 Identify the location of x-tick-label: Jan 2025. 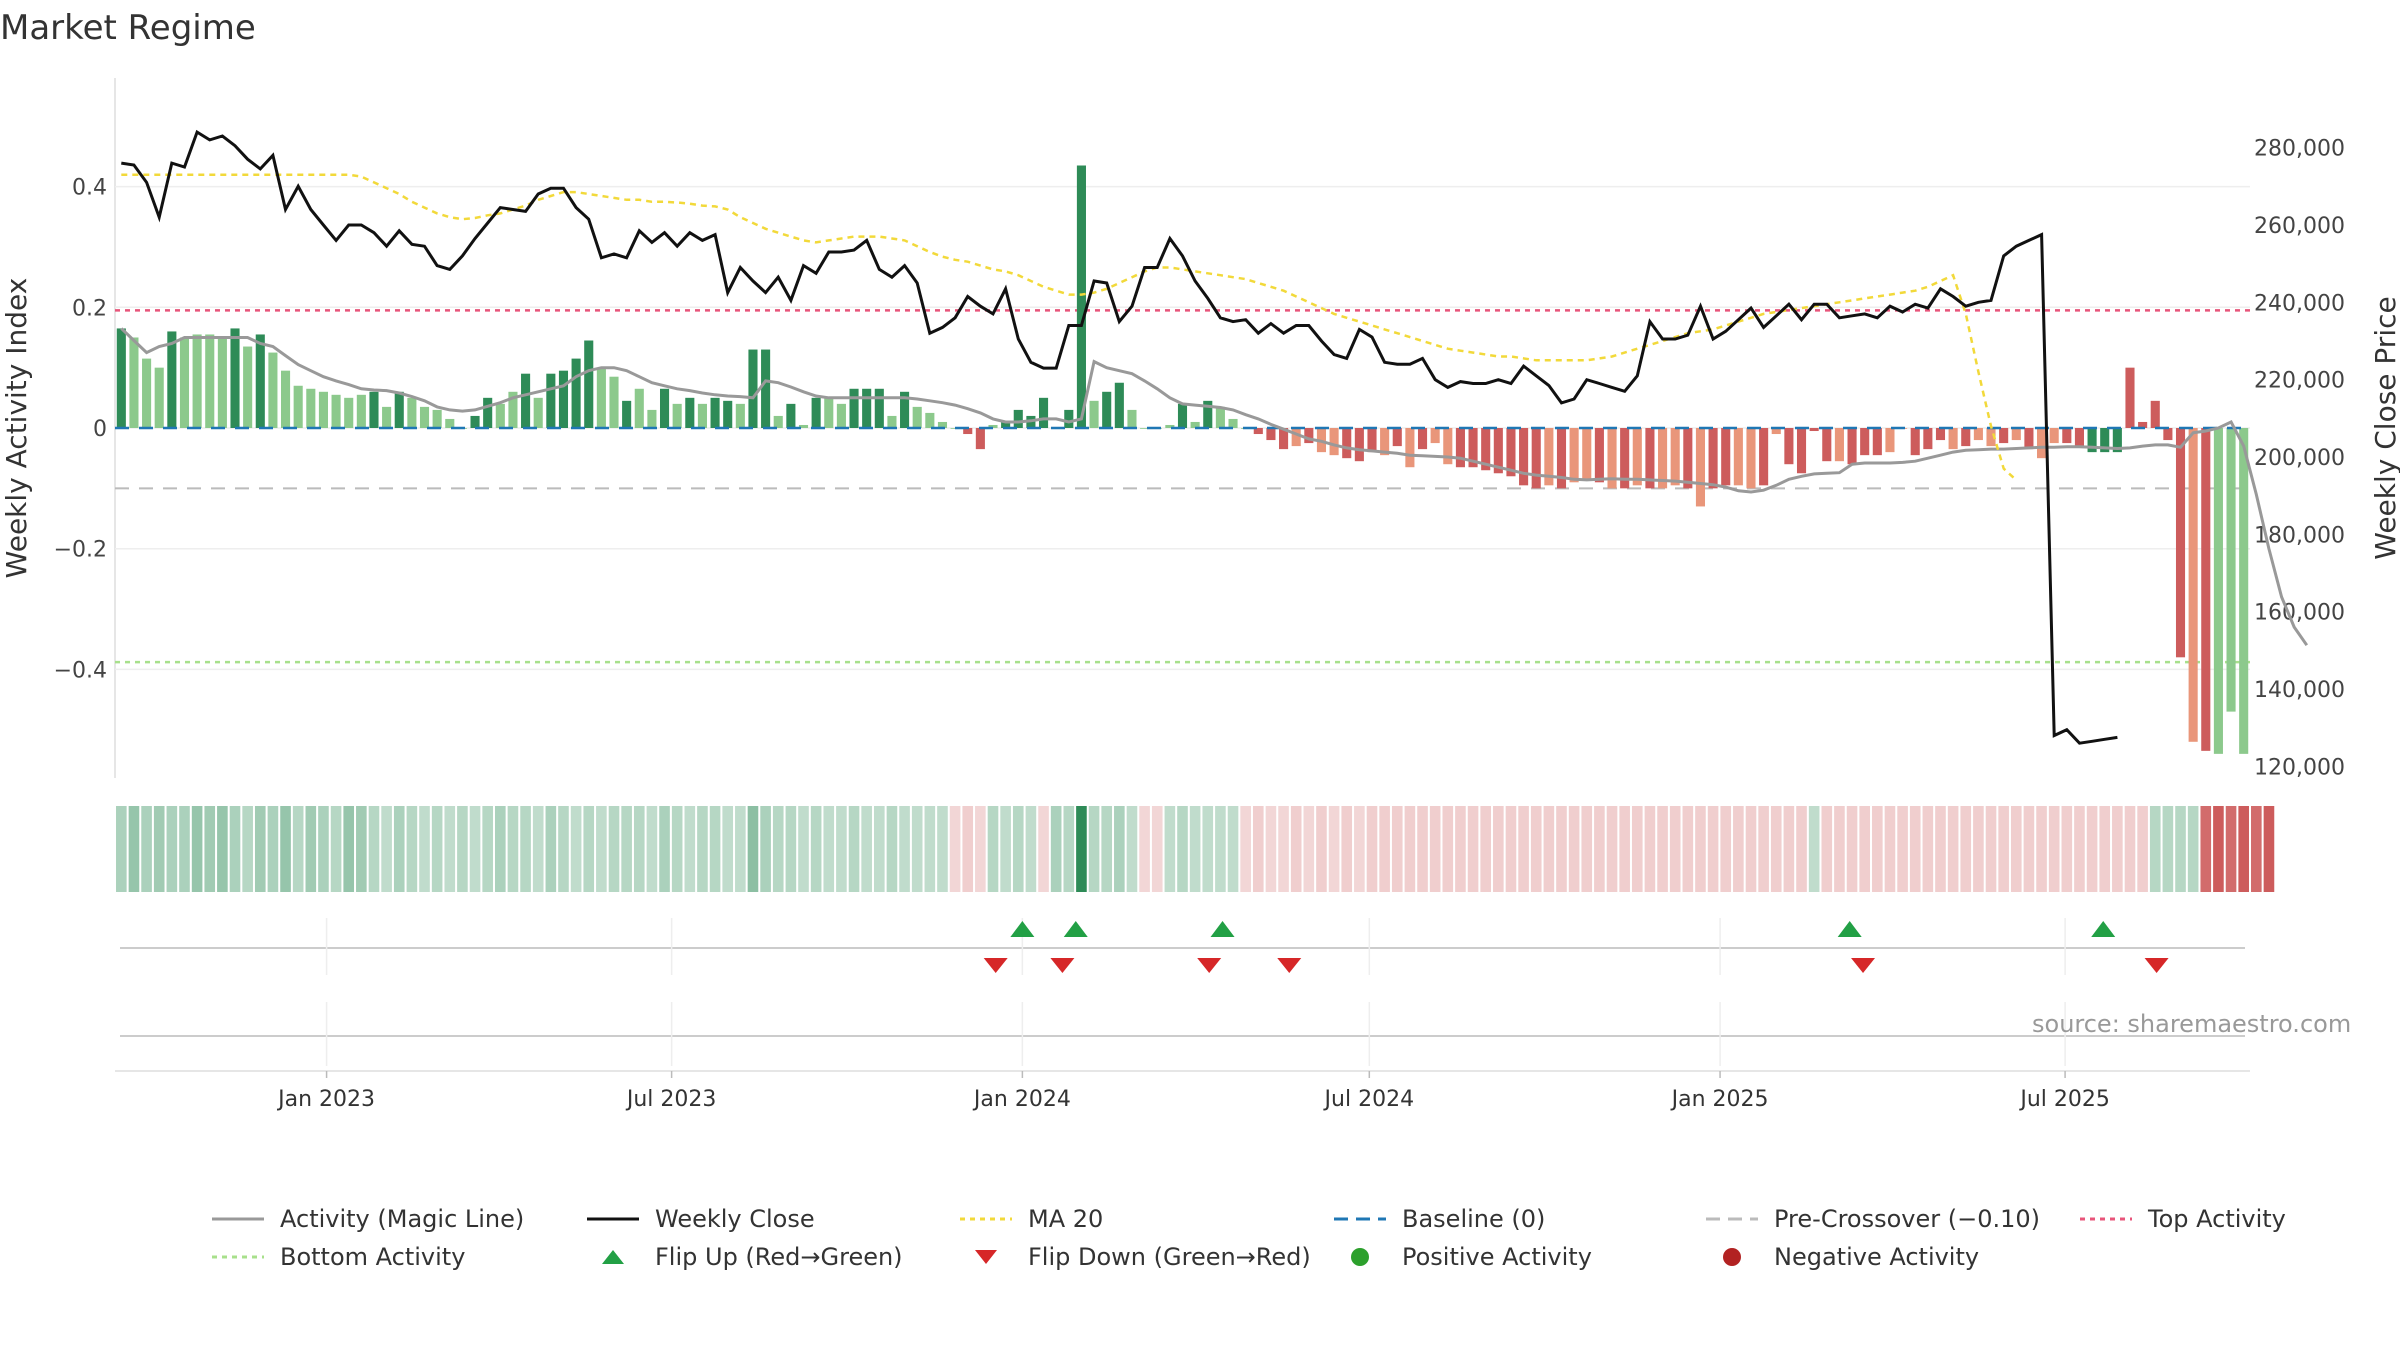
(1719, 1099).